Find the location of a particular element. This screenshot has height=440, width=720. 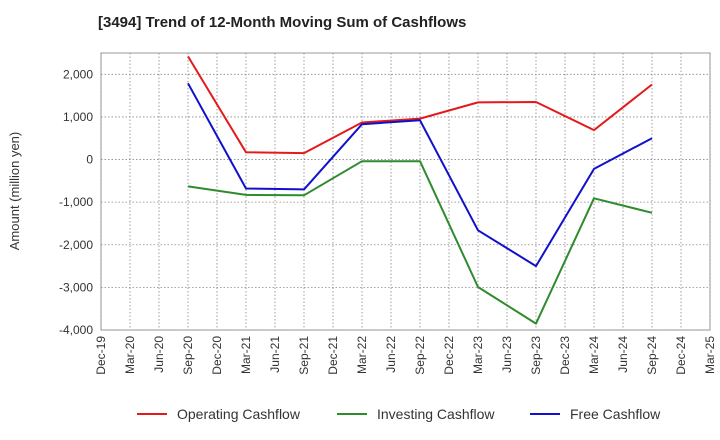

y-tick-label: -4,000 is located at coordinates (76, 330).